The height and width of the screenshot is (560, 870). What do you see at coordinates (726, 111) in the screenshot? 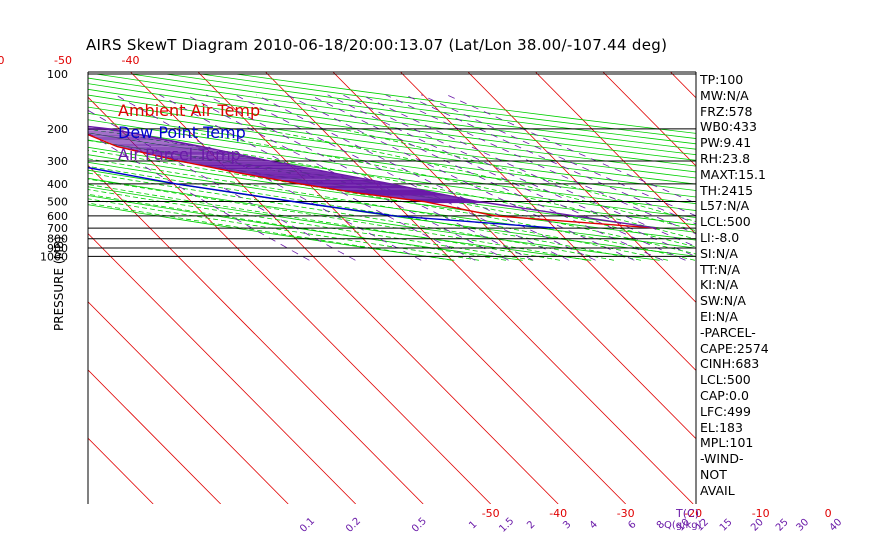
I see `index-item: FRZ:578` at bounding box center [726, 111].